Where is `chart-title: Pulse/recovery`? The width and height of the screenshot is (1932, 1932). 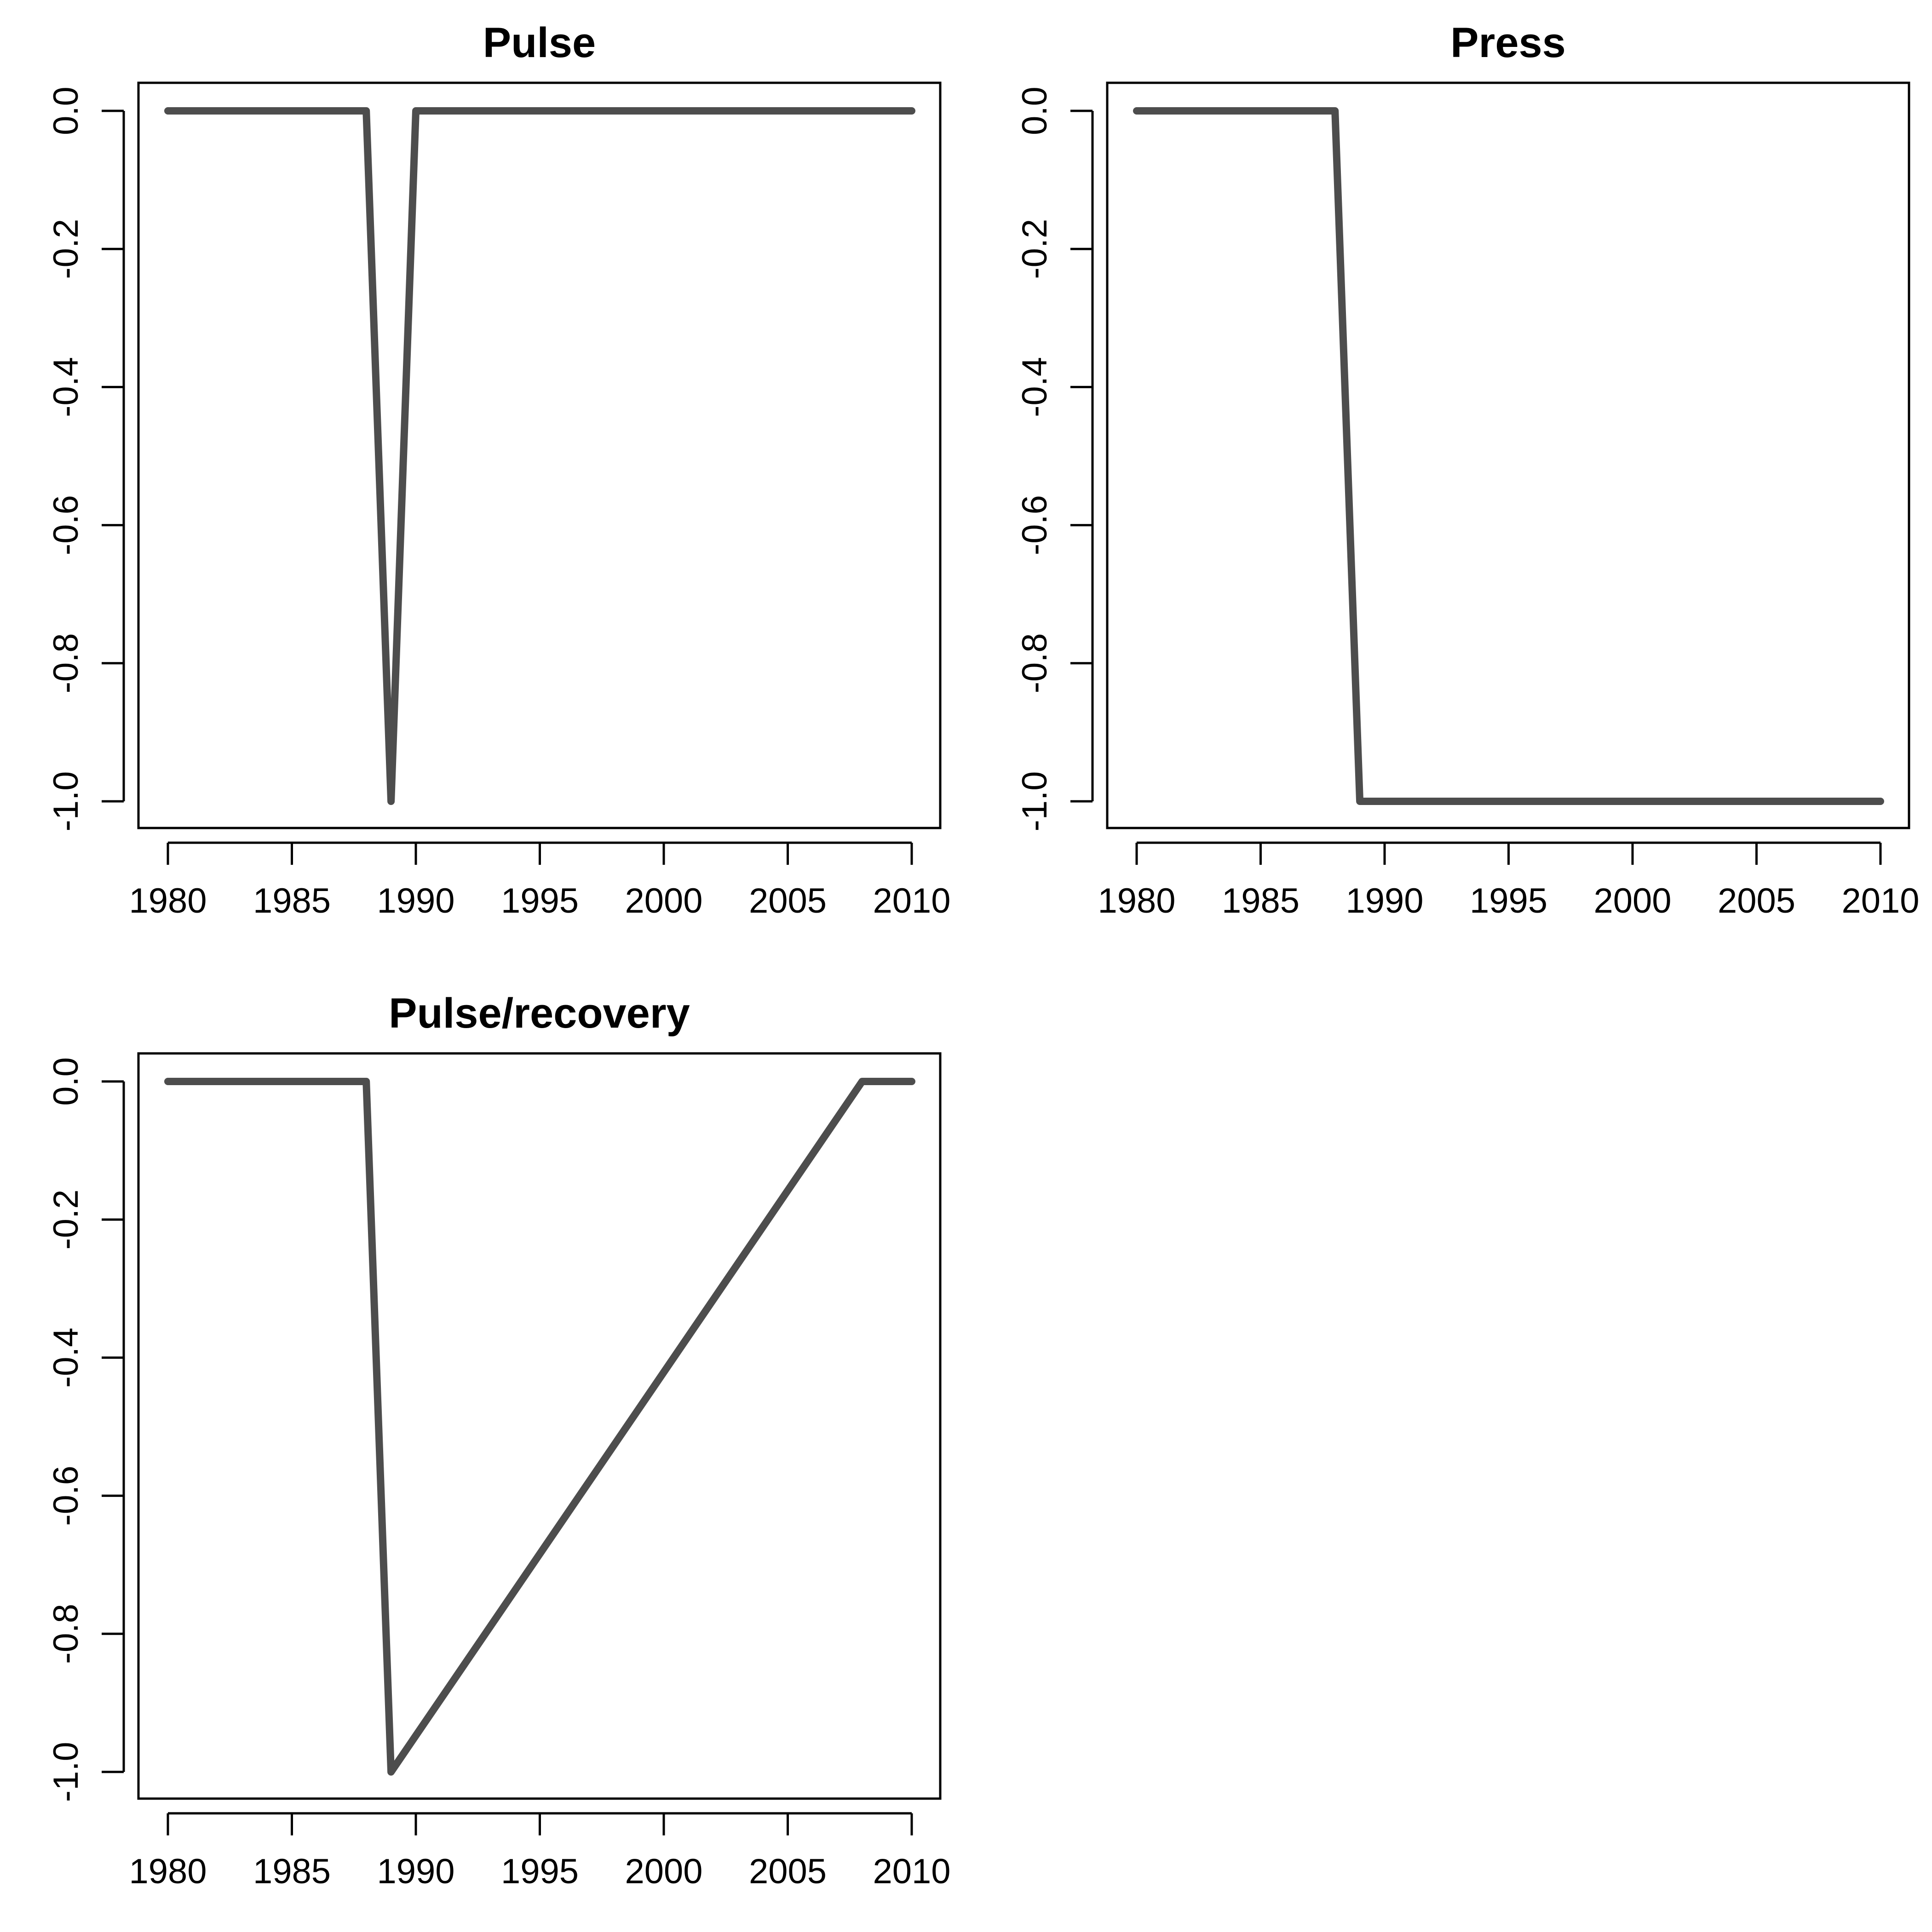 chart-title: Pulse/recovery is located at coordinates (539, 1014).